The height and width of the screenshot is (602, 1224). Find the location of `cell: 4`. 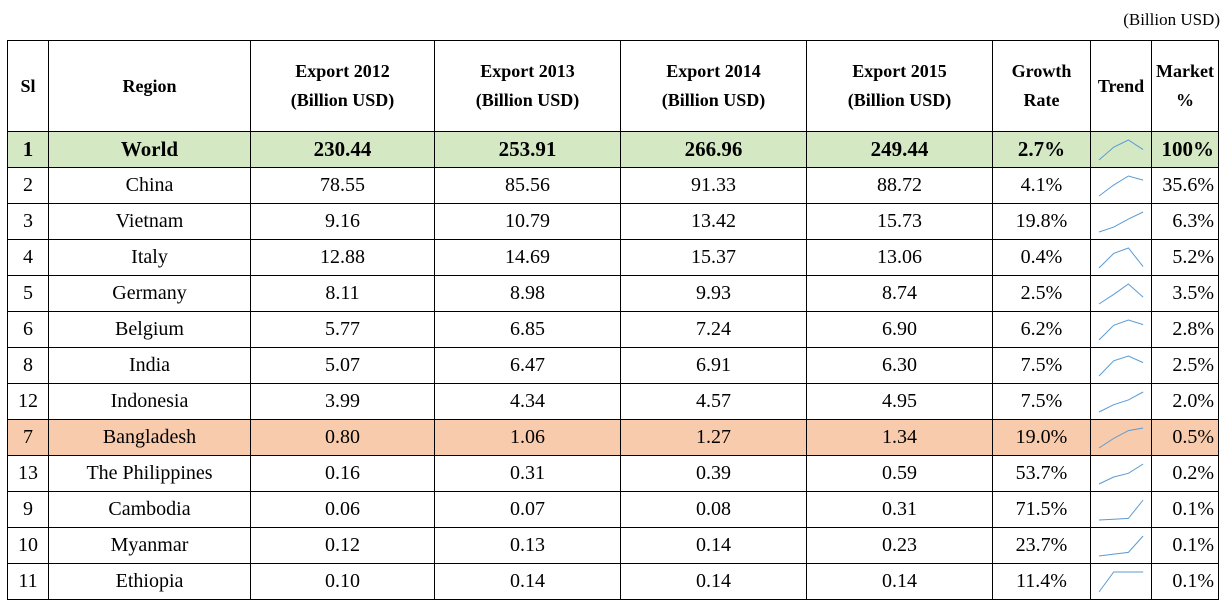

cell: 4 is located at coordinates (28, 257).